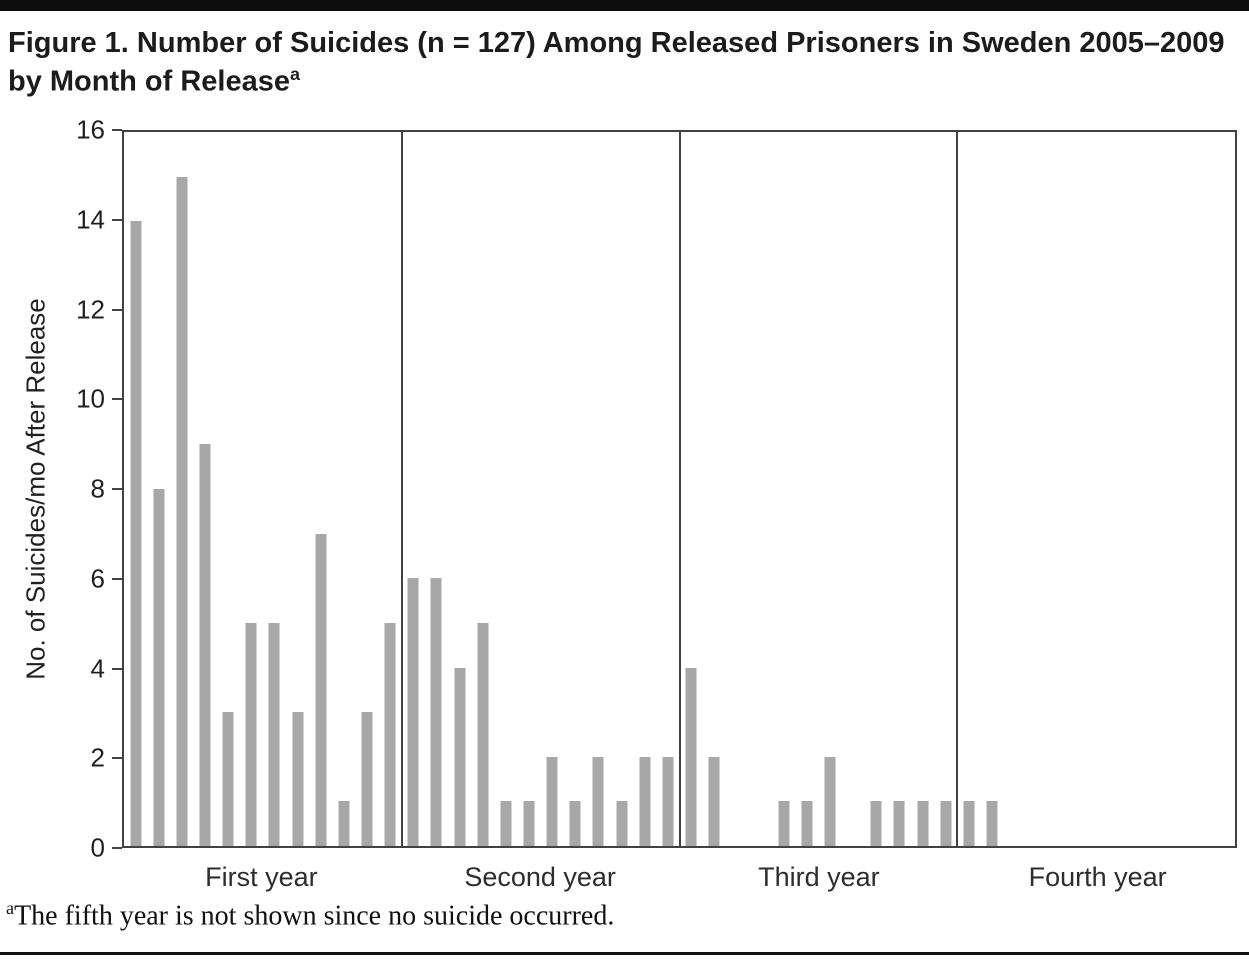 Image resolution: width=1249 pixels, height=965 pixels. I want to click on y-tick-label-0: 0, so click(97, 847).